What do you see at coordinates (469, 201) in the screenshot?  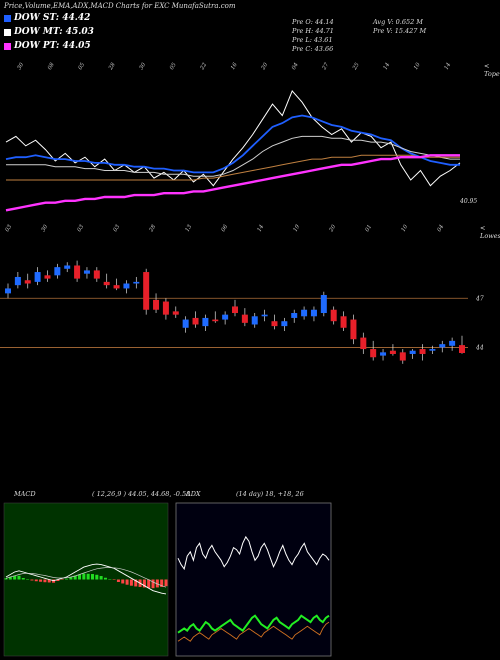 I see `last-value-label: 40.95` at bounding box center [469, 201].